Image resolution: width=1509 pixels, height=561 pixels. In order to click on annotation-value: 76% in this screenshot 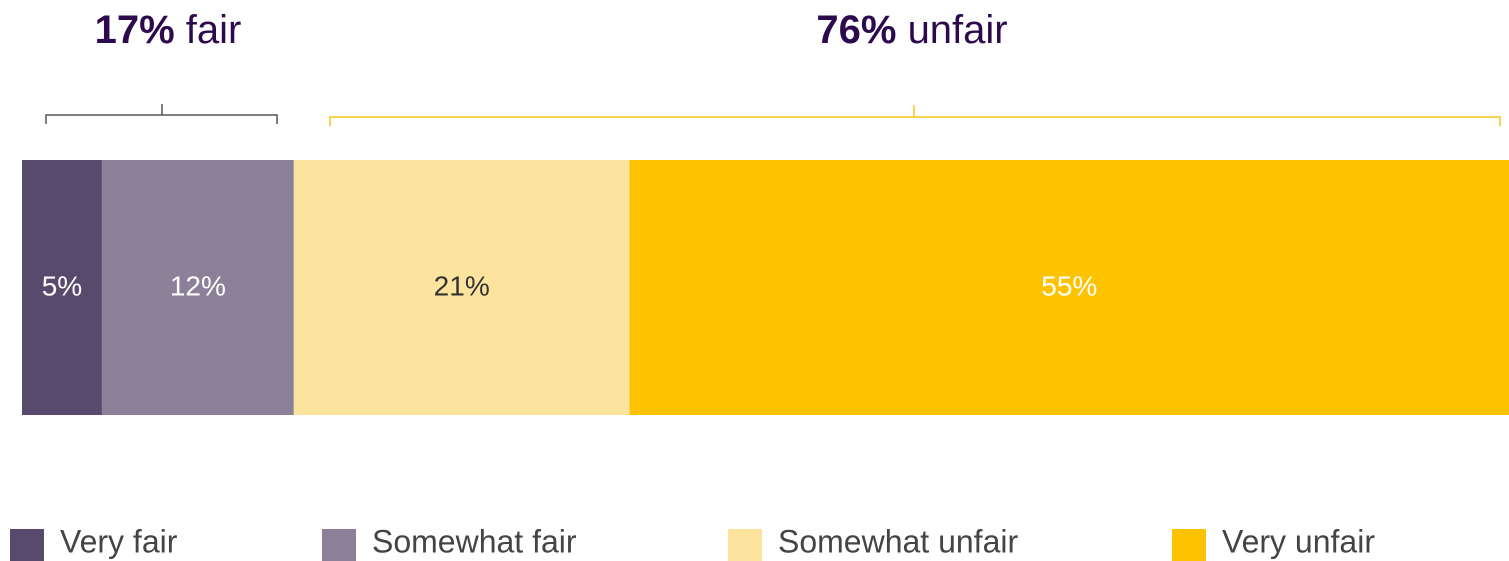, I will do `click(856, 30)`.